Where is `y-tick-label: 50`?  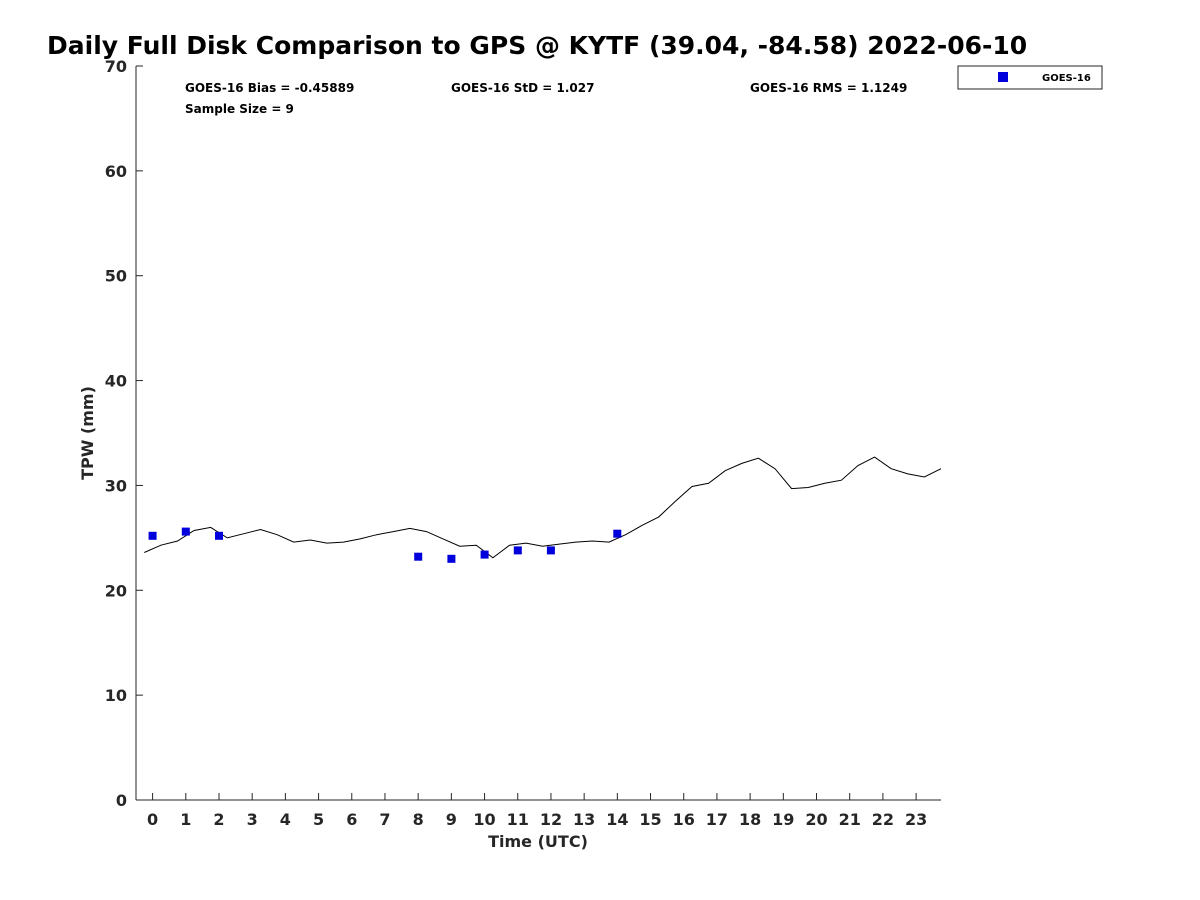
y-tick-label: 50 is located at coordinates (116, 276).